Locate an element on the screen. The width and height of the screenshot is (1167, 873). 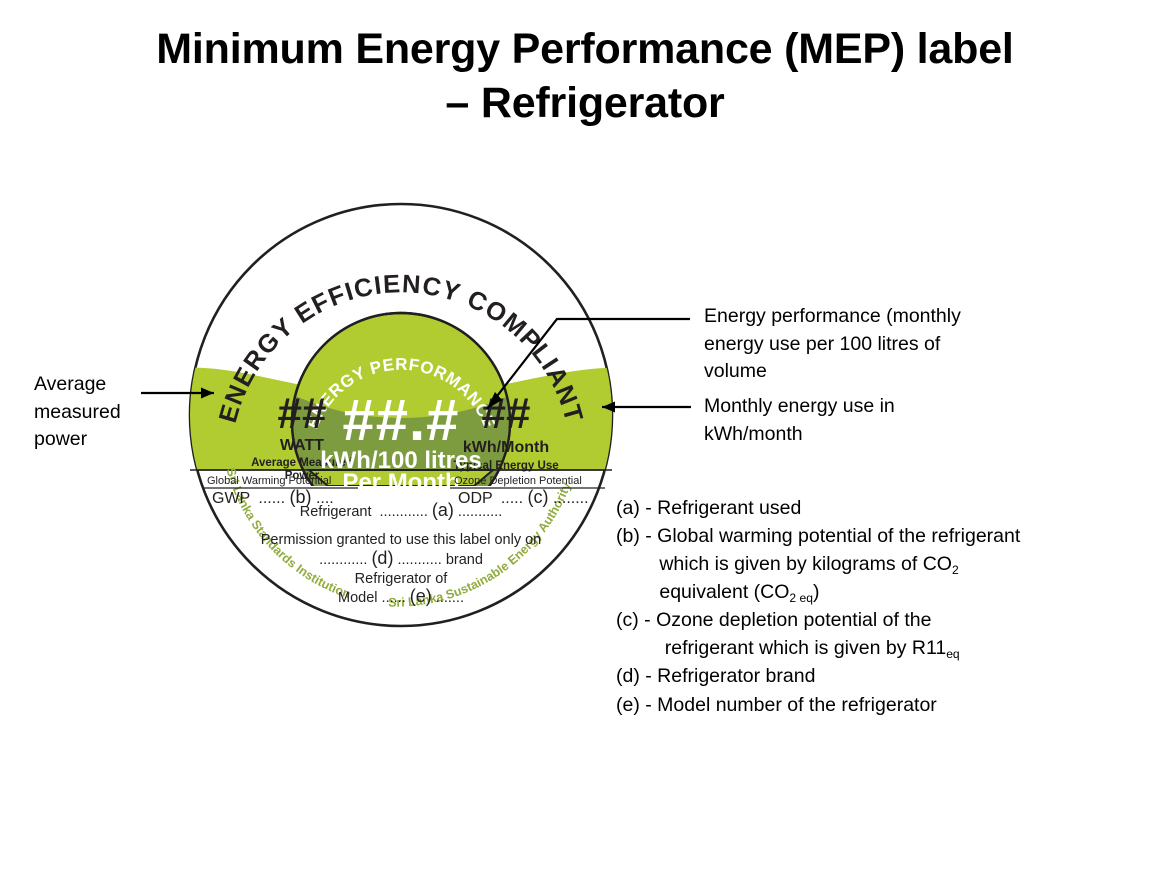
callout-left-line-3: power is located at coordinates (61, 439).